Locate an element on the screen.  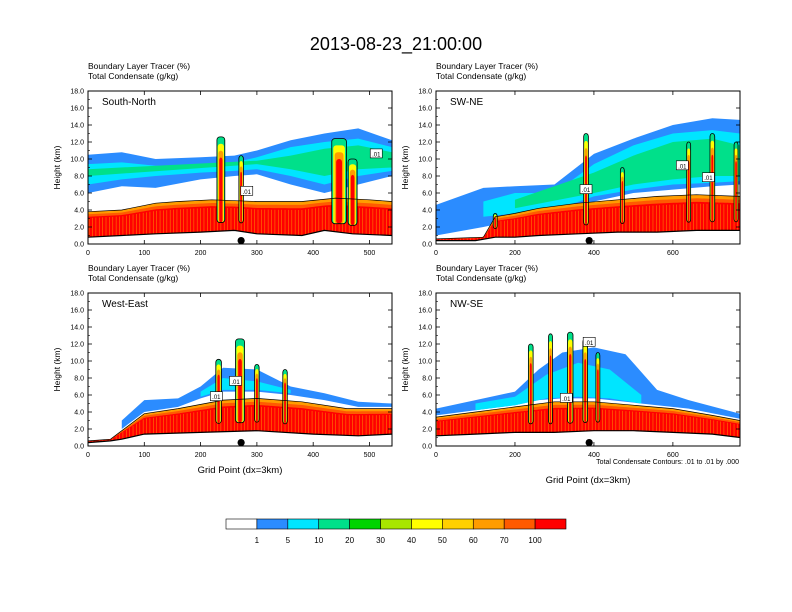
figure-title: 2013-08-23_21:00:00 is located at coordinates (396, 44).